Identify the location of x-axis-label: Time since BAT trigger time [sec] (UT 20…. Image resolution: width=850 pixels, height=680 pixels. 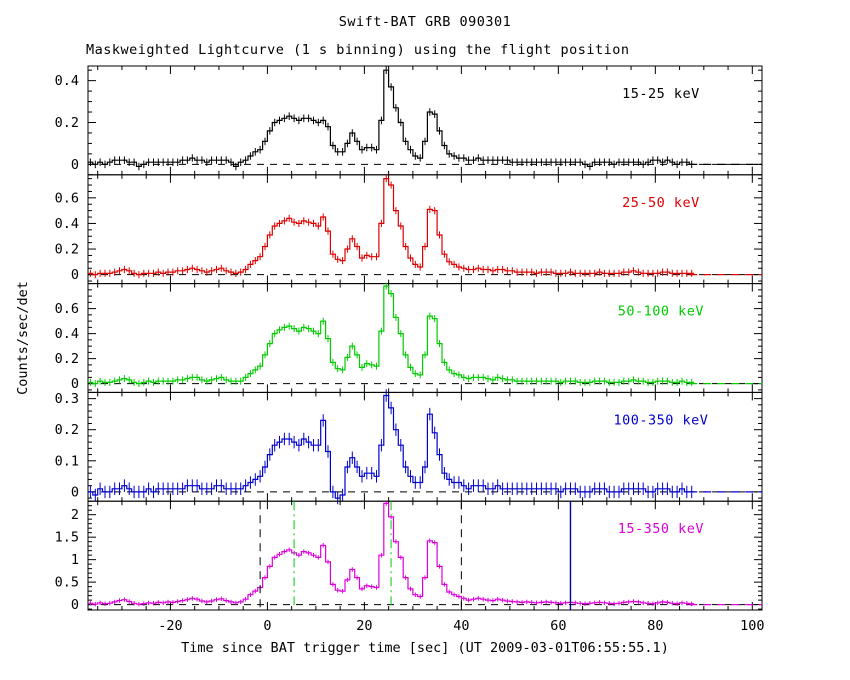
(425, 648).